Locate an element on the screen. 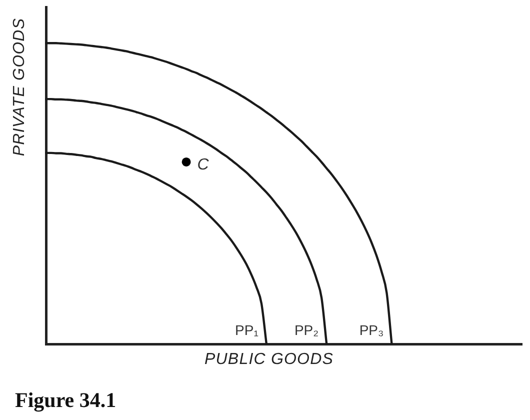 This screenshot has height=420, width=530. y-axis-title: PRIVATE GOODS is located at coordinates (20, 87).